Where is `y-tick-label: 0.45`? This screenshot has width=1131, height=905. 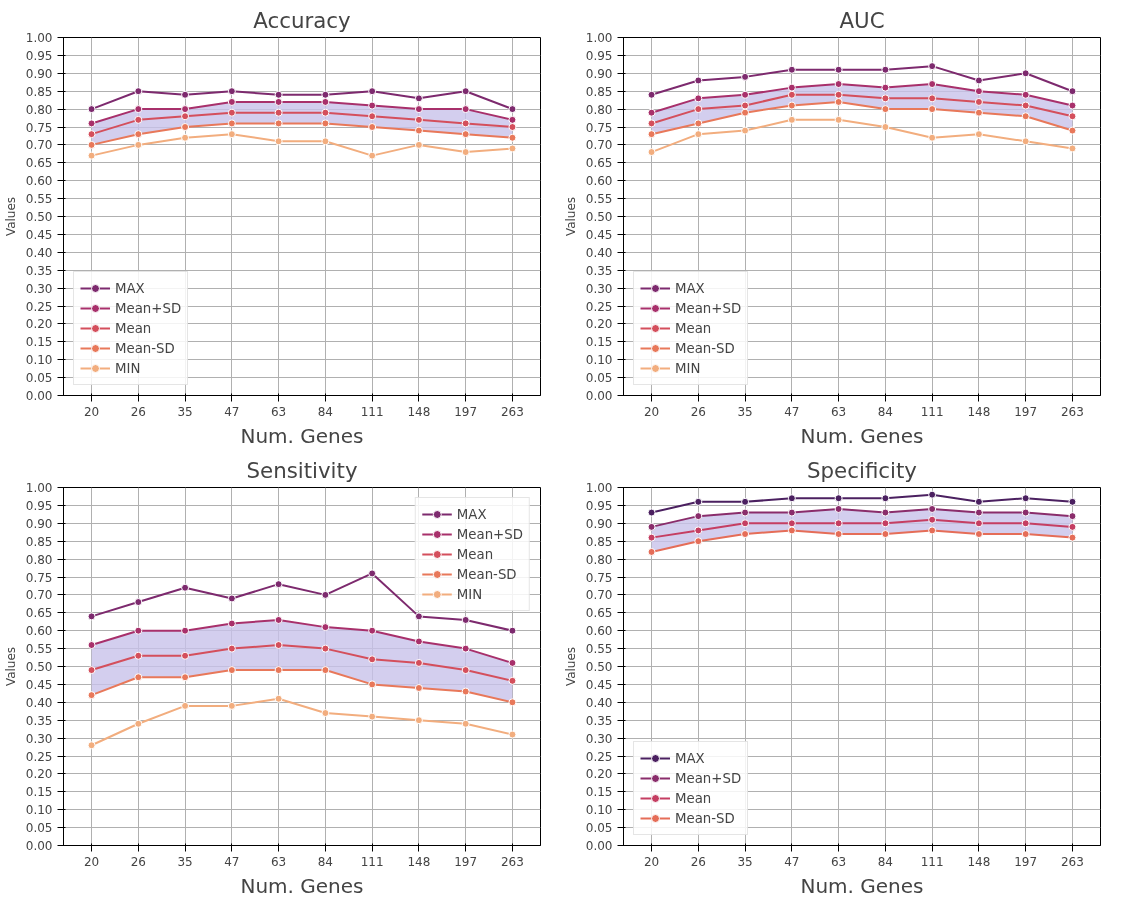 y-tick-label: 0.45 is located at coordinates (39, 684).